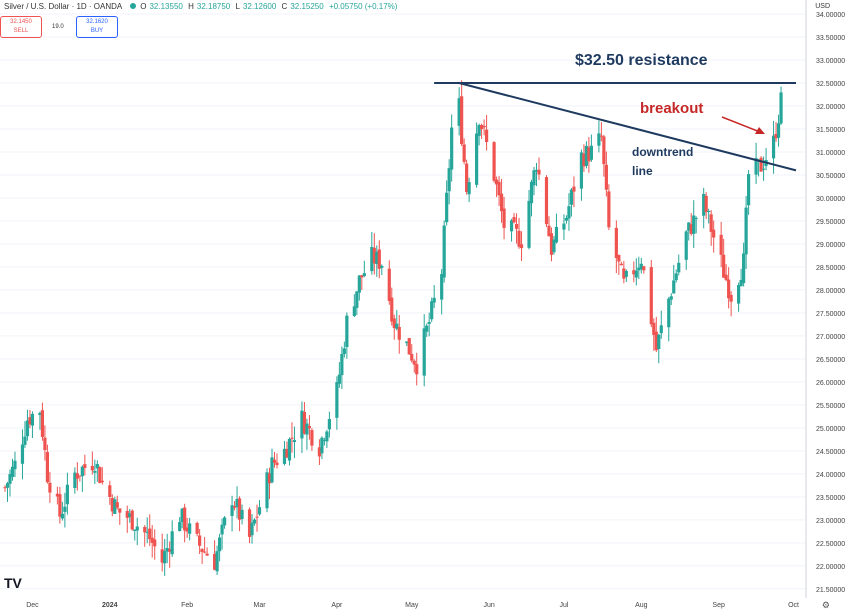 Image resolution: width=848 pixels, height=612 pixels. I want to click on breakout-annotation: breakout, so click(671, 108).